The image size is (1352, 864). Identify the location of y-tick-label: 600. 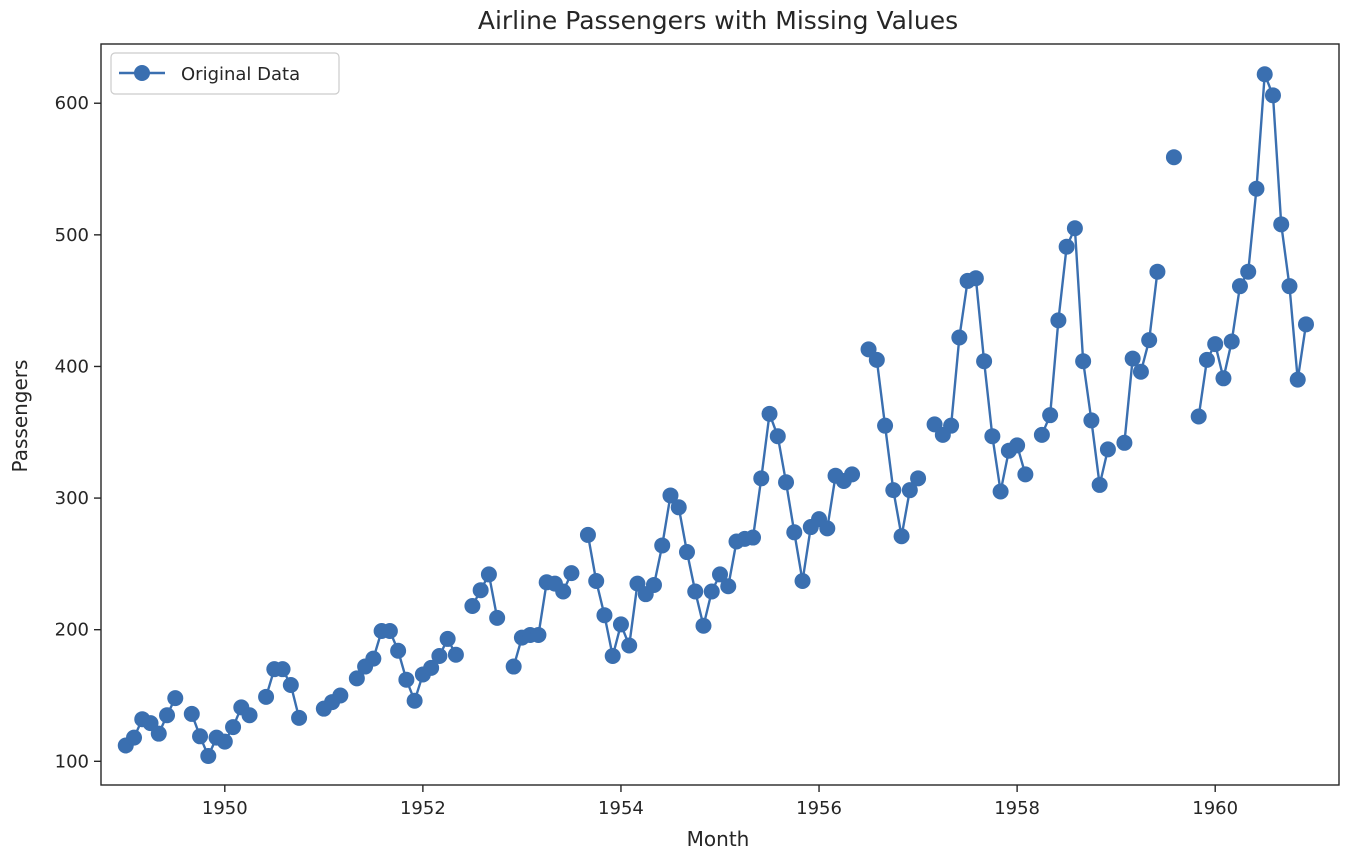
(72, 103).